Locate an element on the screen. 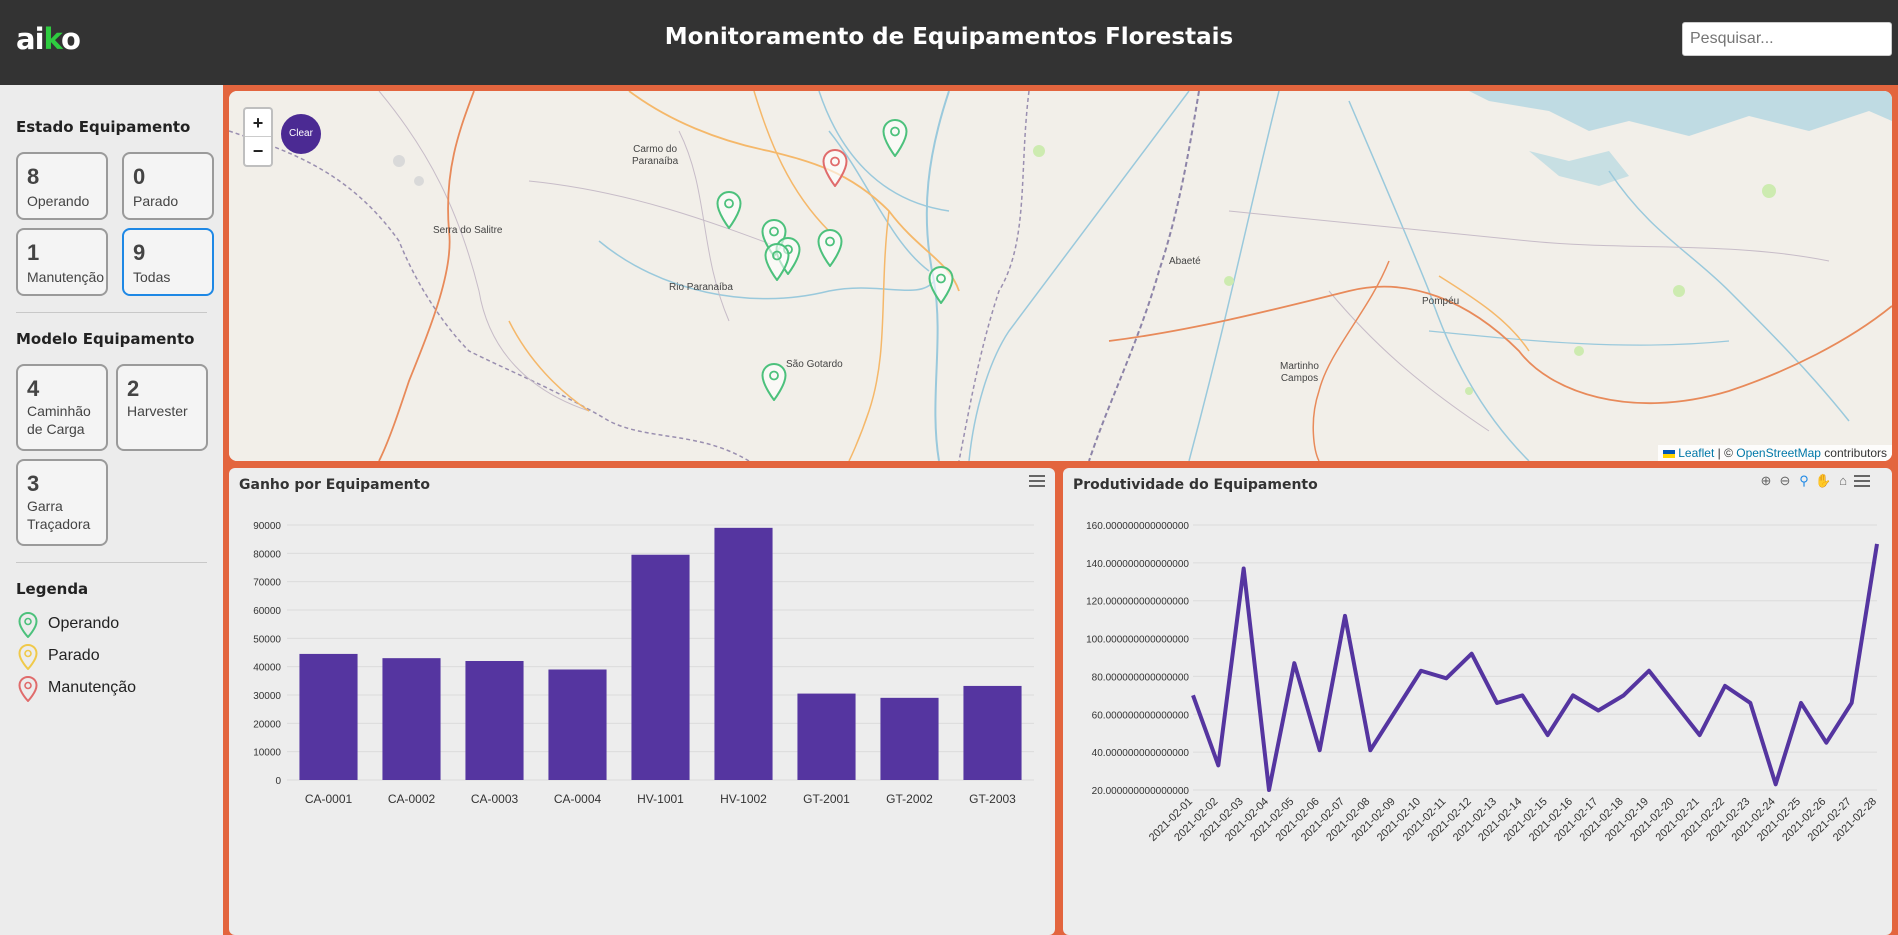  y-tick-label: 90000 is located at coordinates (267, 526).